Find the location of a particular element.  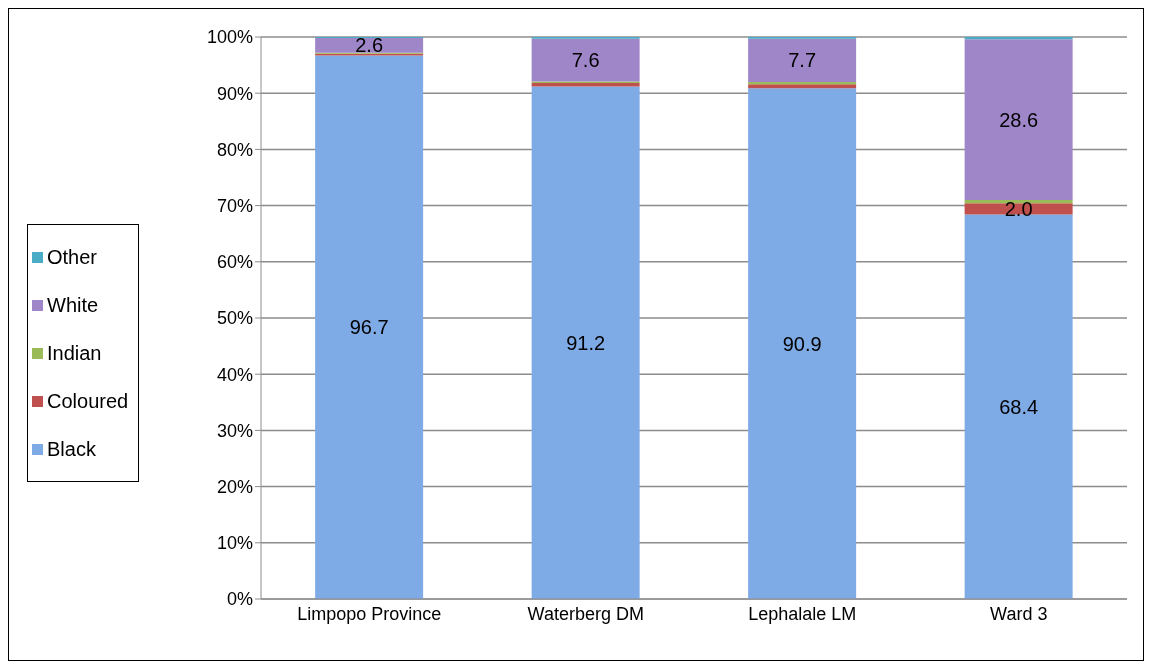

legend-label: Coloured is located at coordinates (88, 401).